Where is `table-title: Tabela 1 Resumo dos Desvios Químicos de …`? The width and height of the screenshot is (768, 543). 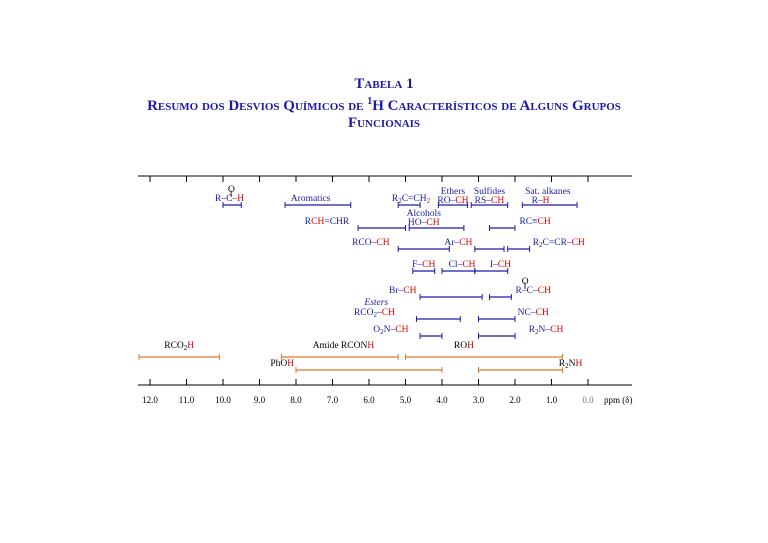
table-title: Tabela 1 Resumo dos Desvios Químicos de … is located at coordinates (384, 104).